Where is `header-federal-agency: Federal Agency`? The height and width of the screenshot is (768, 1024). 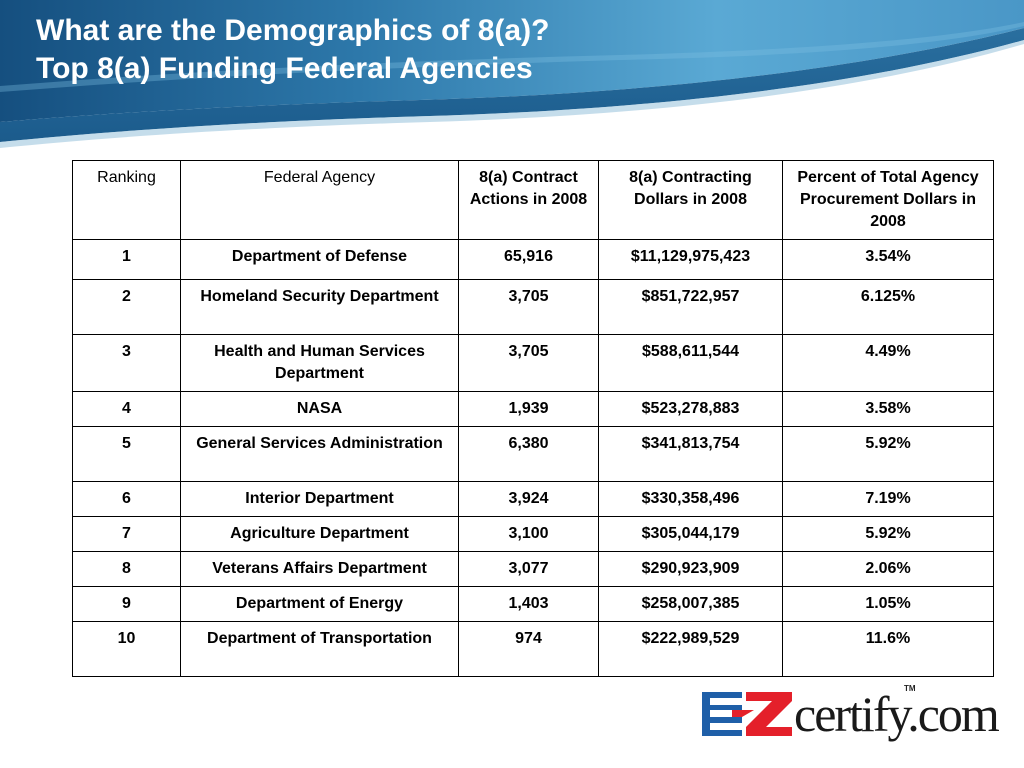 header-federal-agency: Federal Agency is located at coordinates (319, 200).